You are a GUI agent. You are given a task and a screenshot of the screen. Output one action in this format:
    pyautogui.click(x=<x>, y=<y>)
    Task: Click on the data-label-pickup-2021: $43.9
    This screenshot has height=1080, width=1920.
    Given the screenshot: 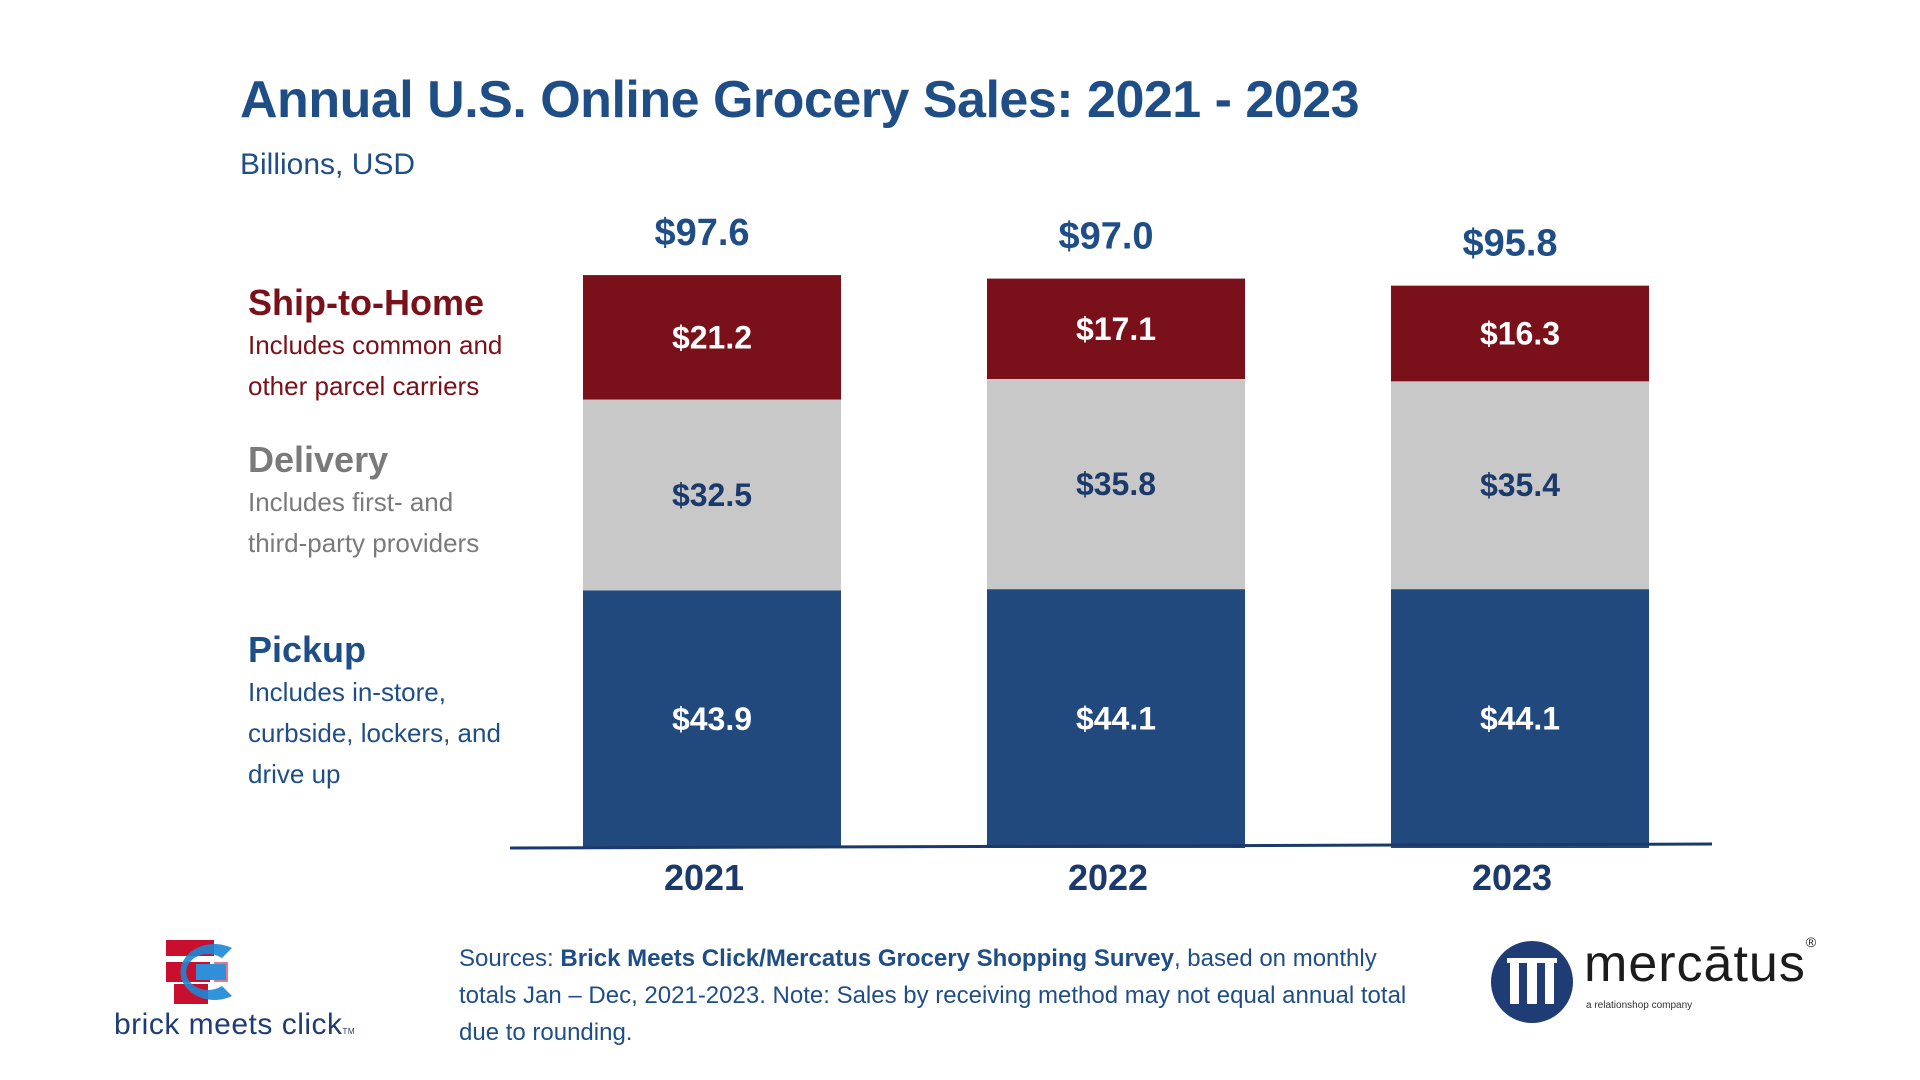 What is the action you would take?
    pyautogui.click(x=712, y=719)
    